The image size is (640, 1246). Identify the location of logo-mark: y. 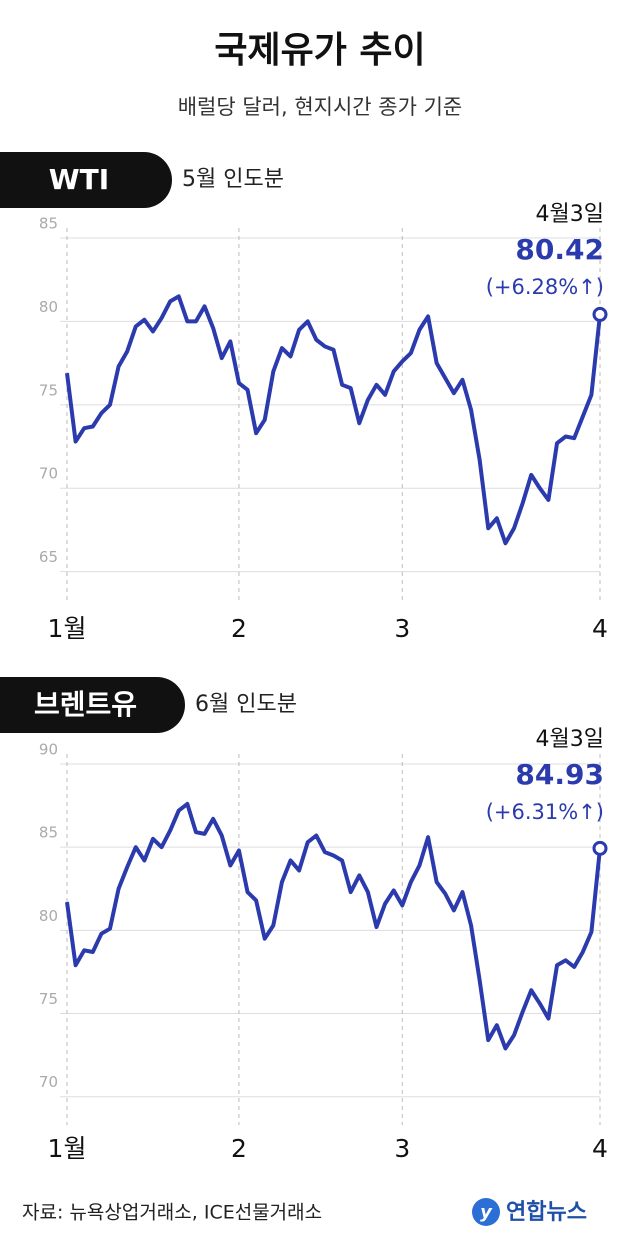
(486, 1212).